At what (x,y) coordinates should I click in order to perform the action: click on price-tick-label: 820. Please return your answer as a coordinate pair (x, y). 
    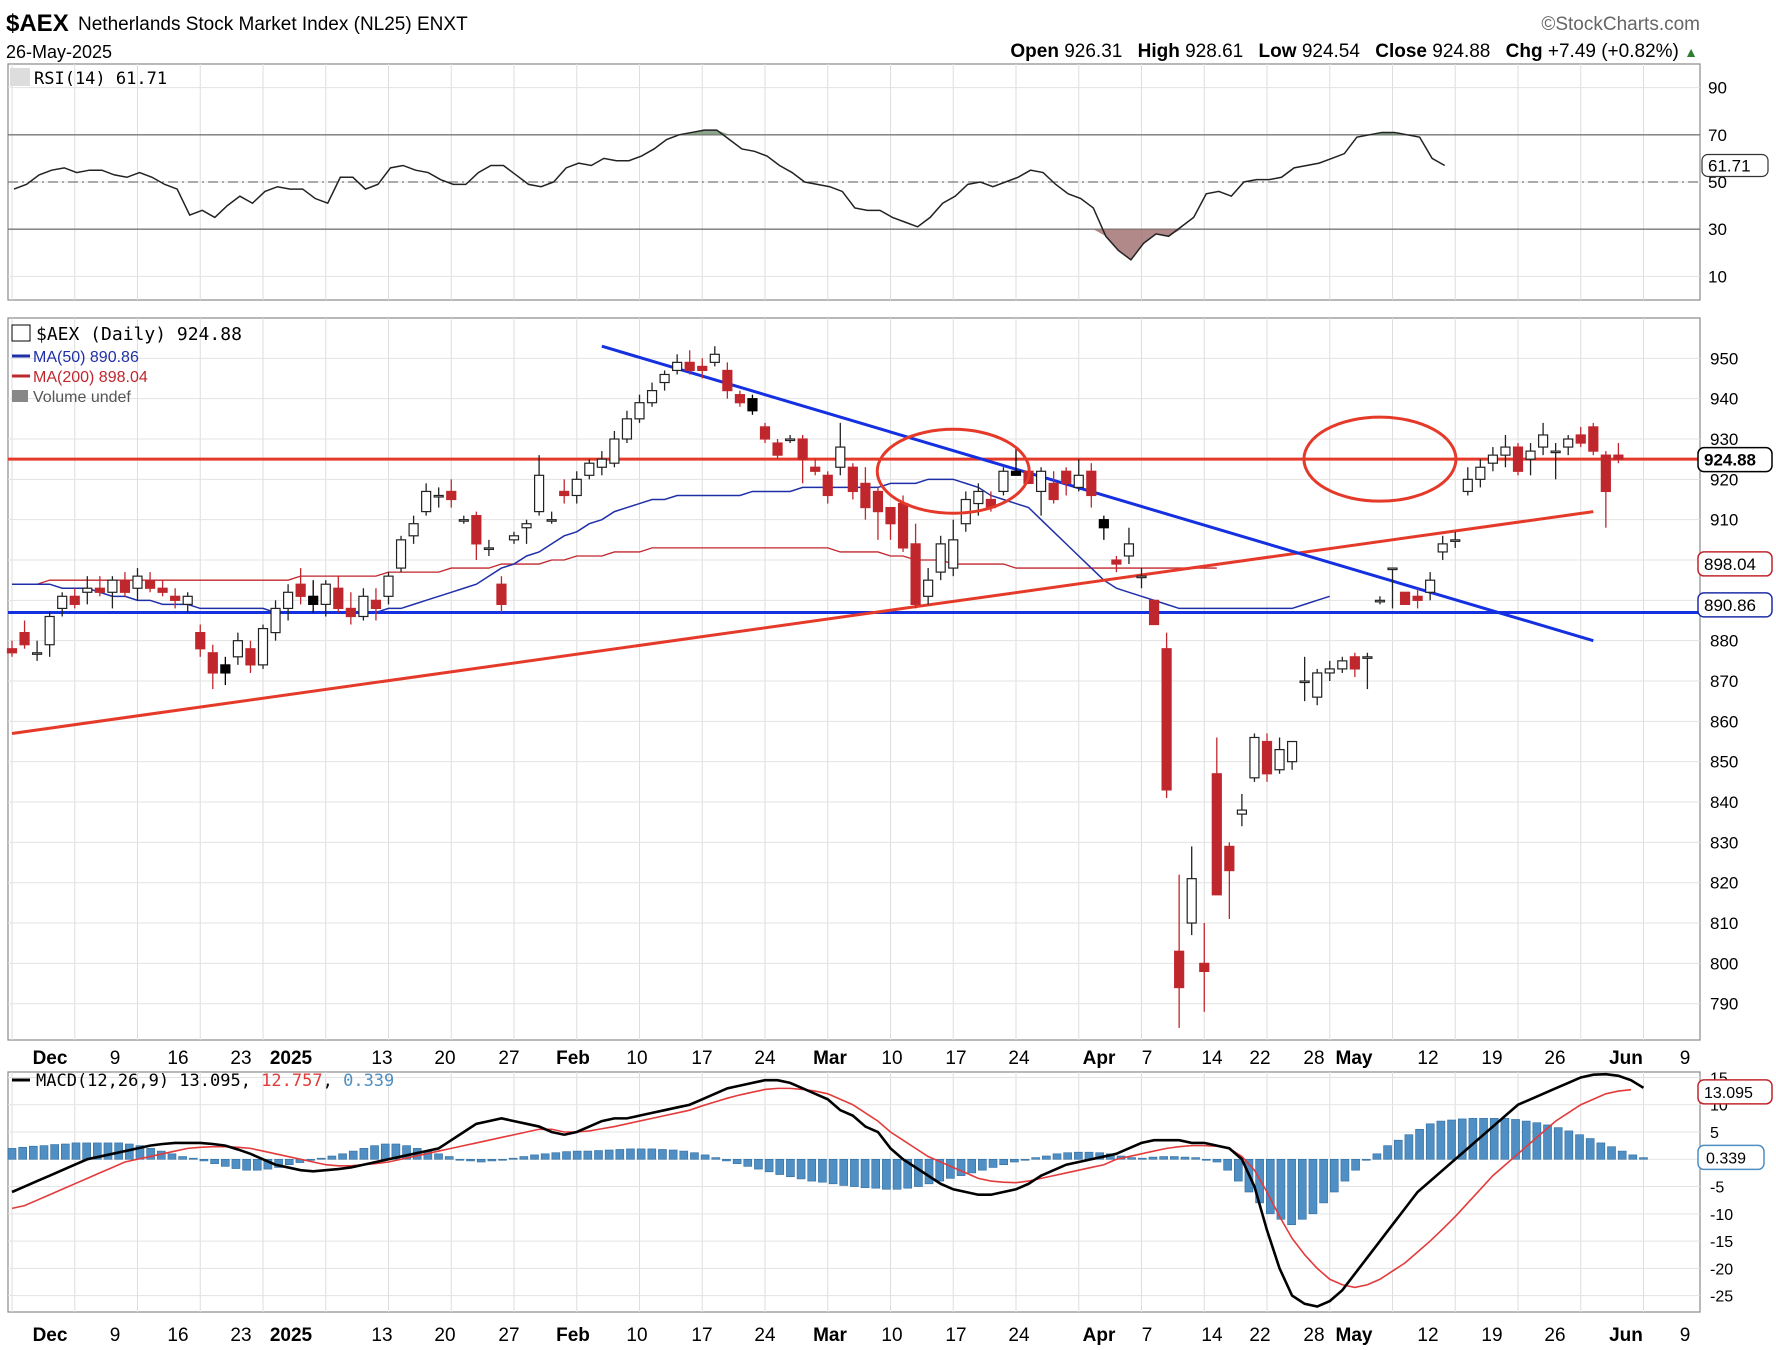
    Looking at the image, I should click on (1724, 883).